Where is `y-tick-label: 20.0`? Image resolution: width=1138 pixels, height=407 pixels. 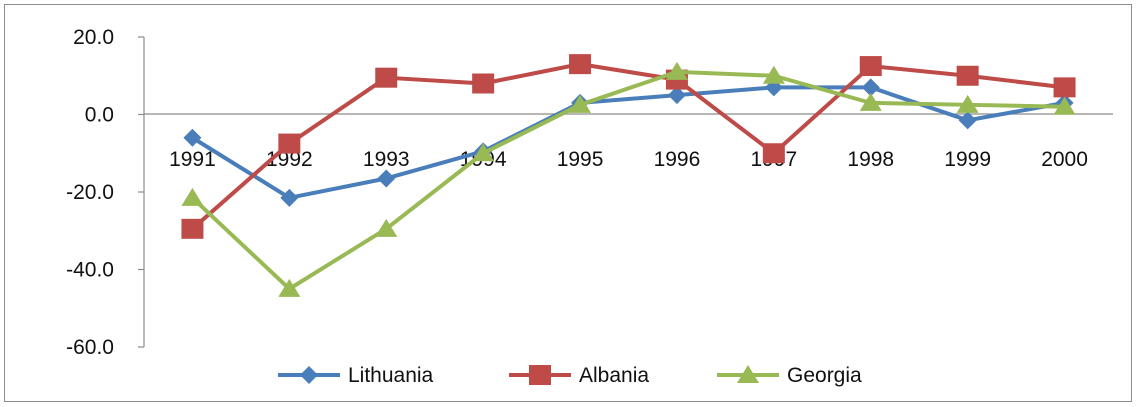 y-tick-label: 20.0 is located at coordinates (93, 37).